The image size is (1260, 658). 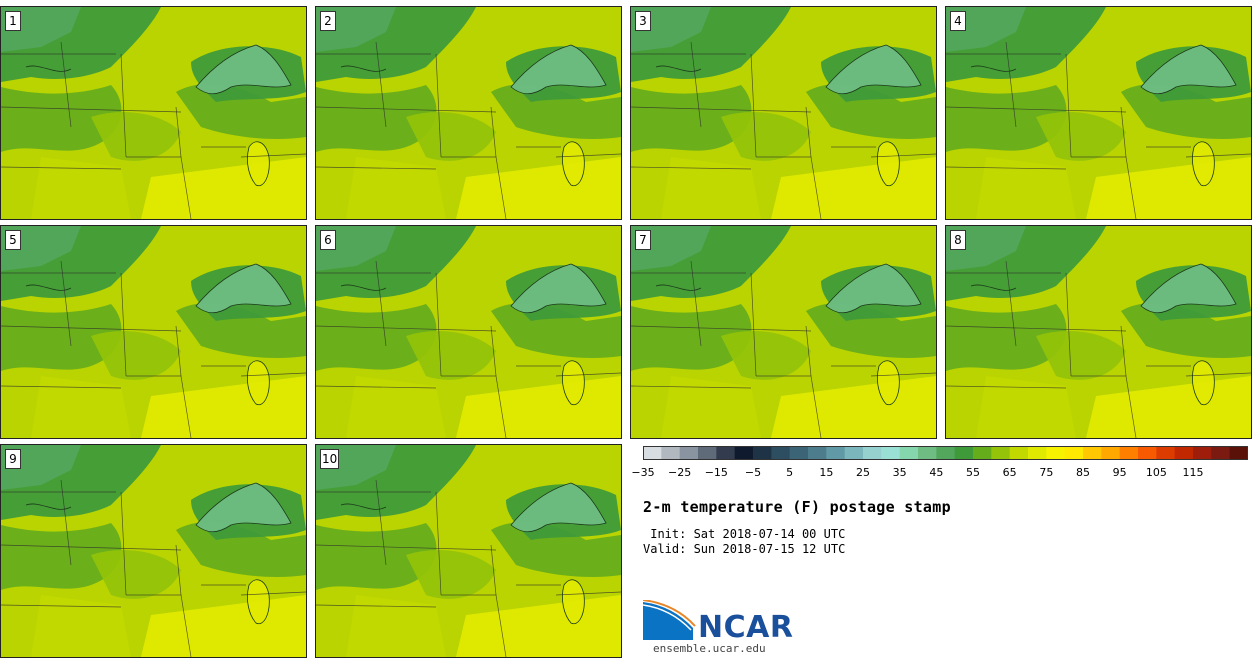 I want to click on member-panel-7: 7, so click(x=783, y=332).